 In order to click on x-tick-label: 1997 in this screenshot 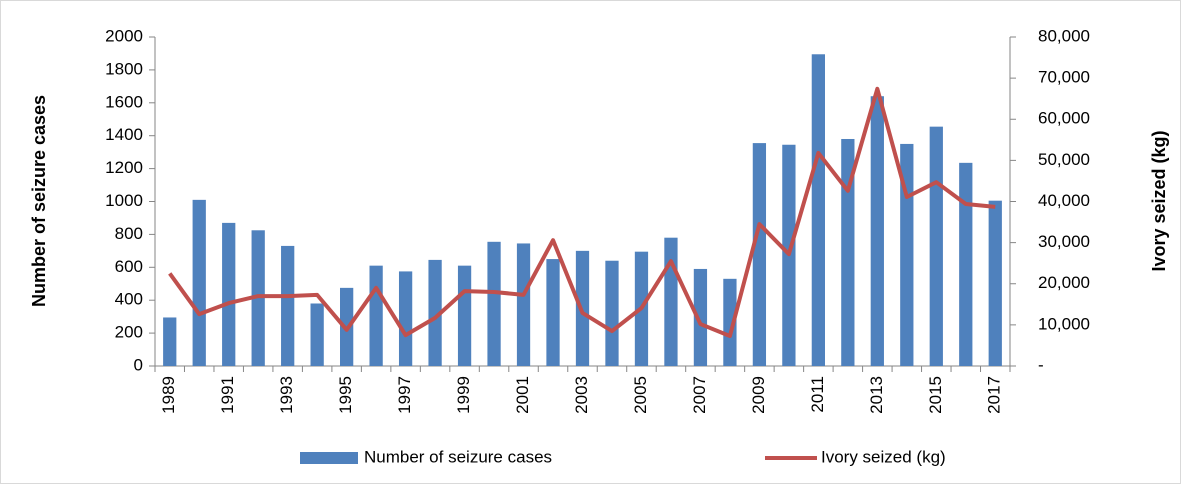, I will do `click(404, 395)`.